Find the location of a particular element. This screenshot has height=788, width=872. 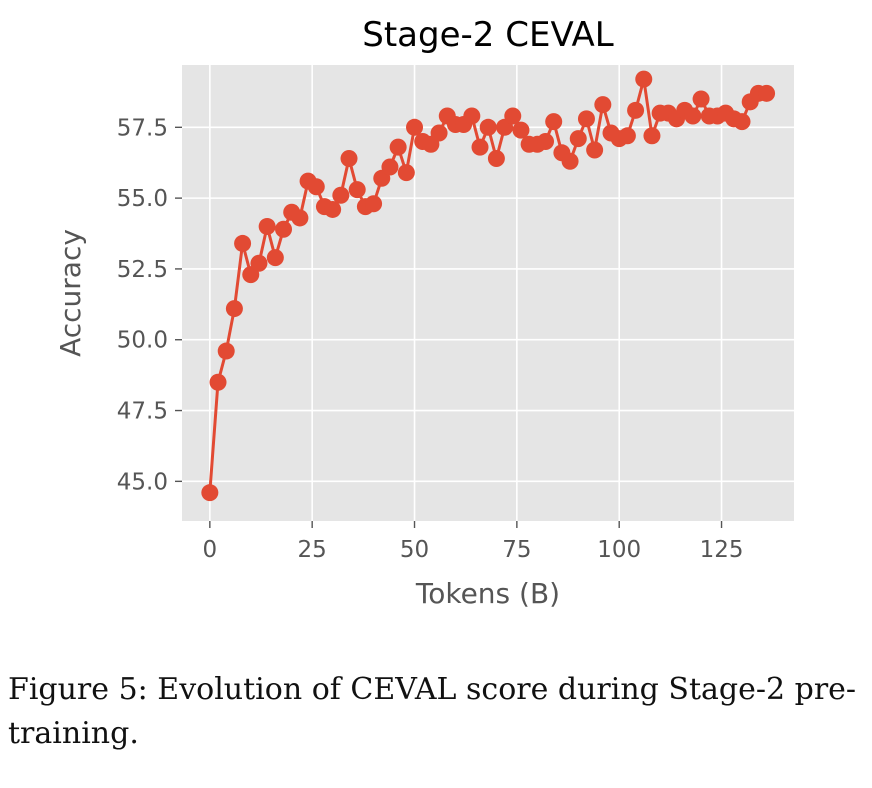

chart-title: Stage-2 CEVAL is located at coordinates (488, 35).